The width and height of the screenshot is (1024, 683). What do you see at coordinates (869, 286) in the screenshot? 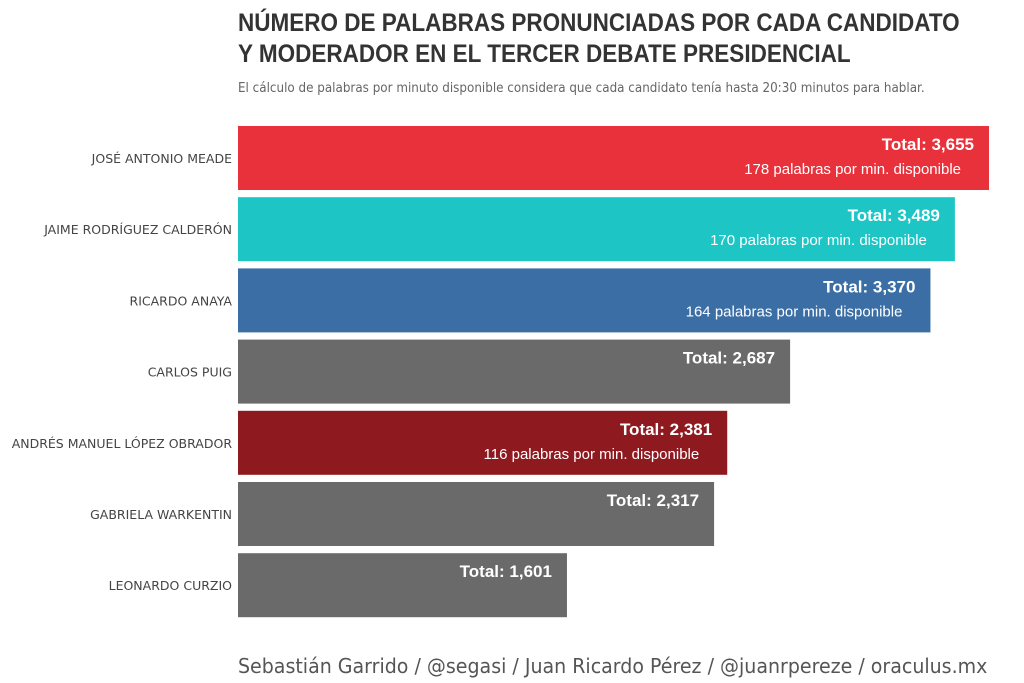
I see `total-label: Total: 3,370` at bounding box center [869, 286].